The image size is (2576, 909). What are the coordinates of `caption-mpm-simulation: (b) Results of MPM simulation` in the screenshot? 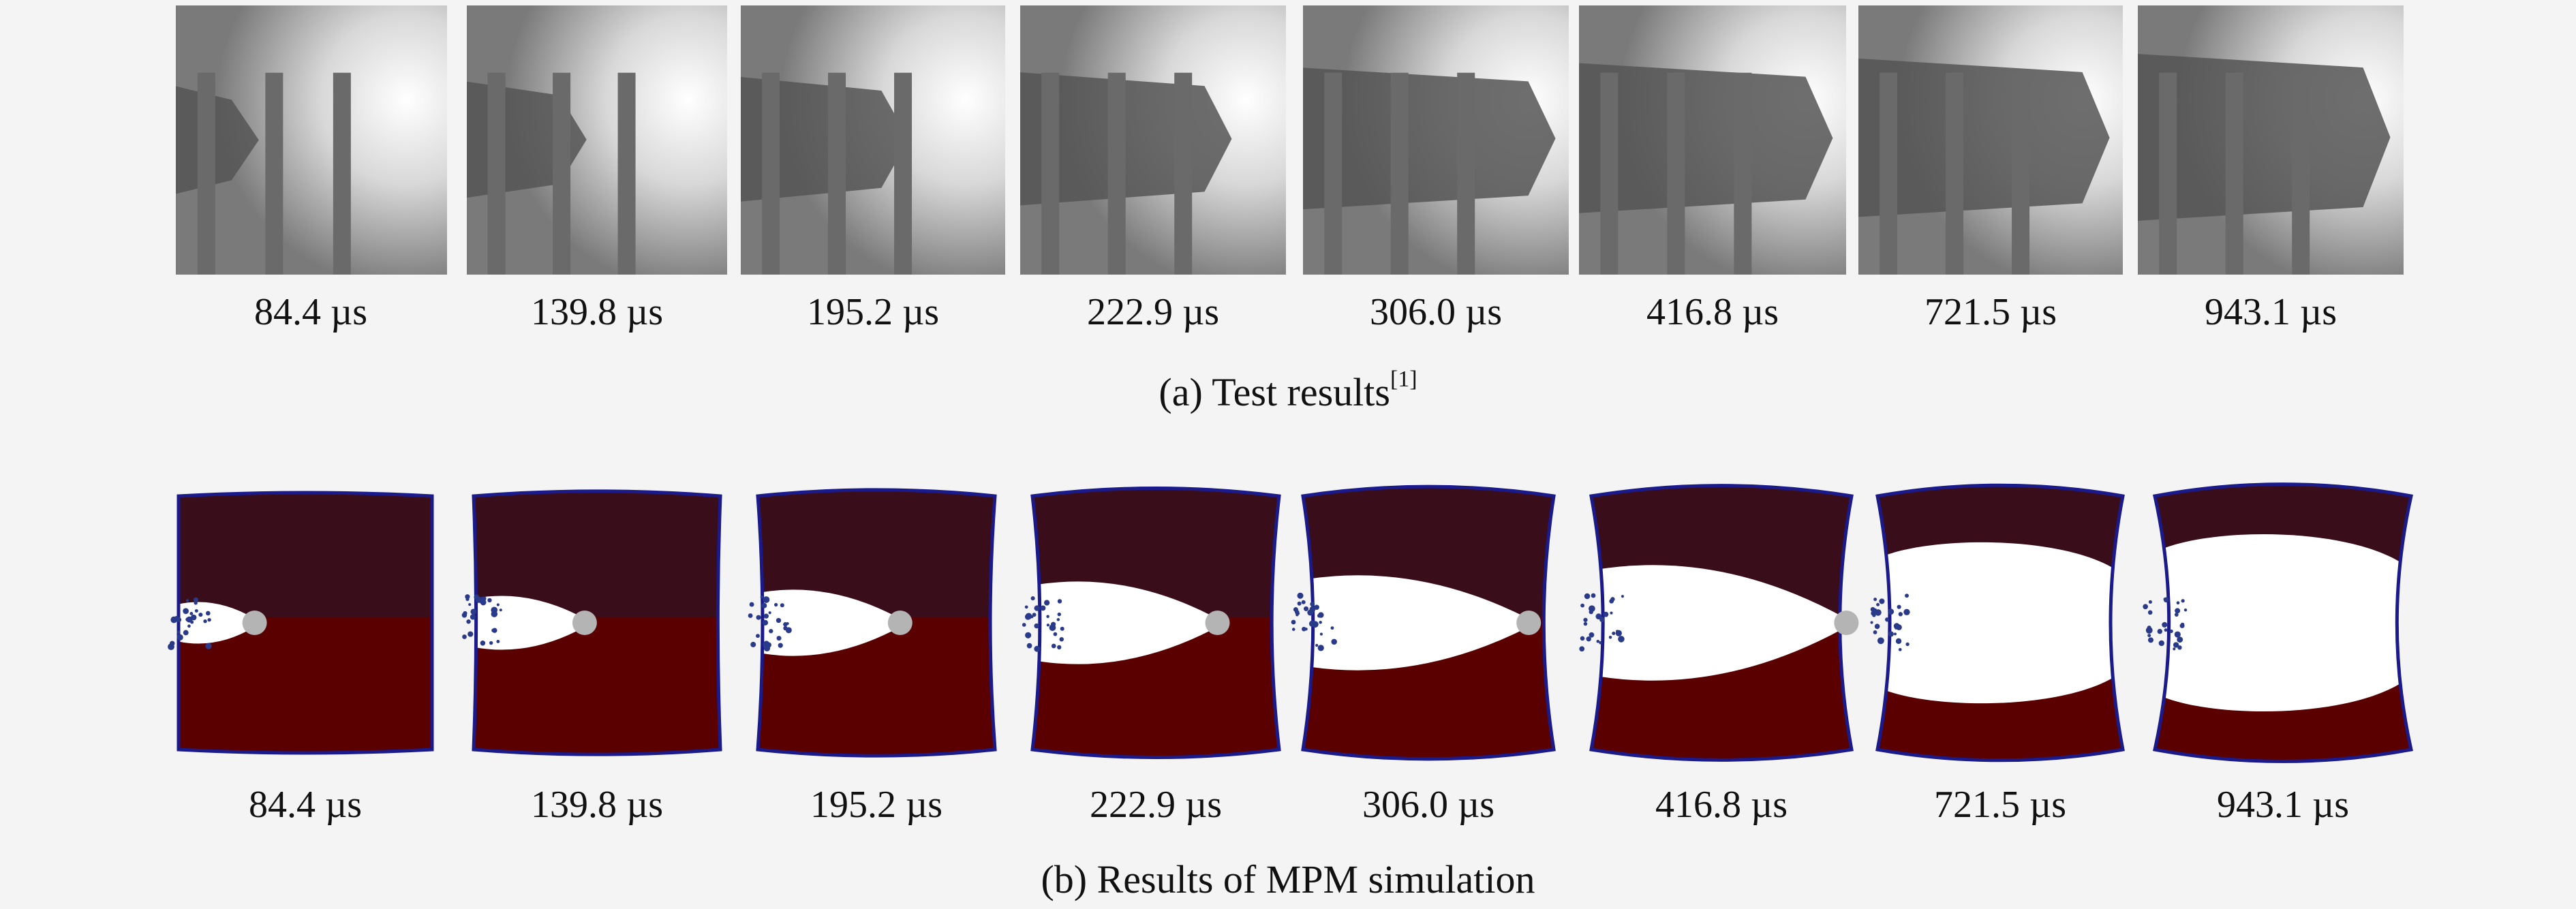 It's located at (1288, 879).